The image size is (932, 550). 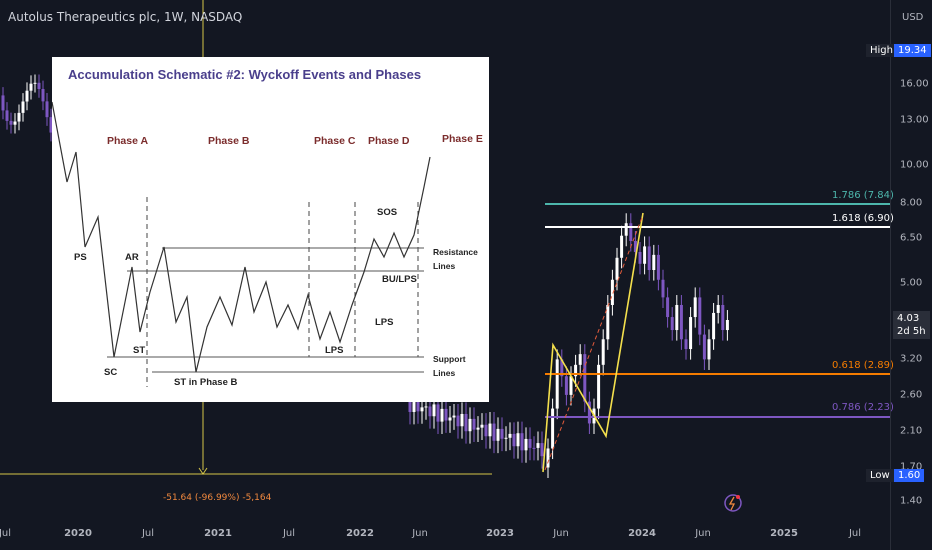 What do you see at coordinates (111, 372) in the screenshot?
I see `event-label-2: SC` at bounding box center [111, 372].